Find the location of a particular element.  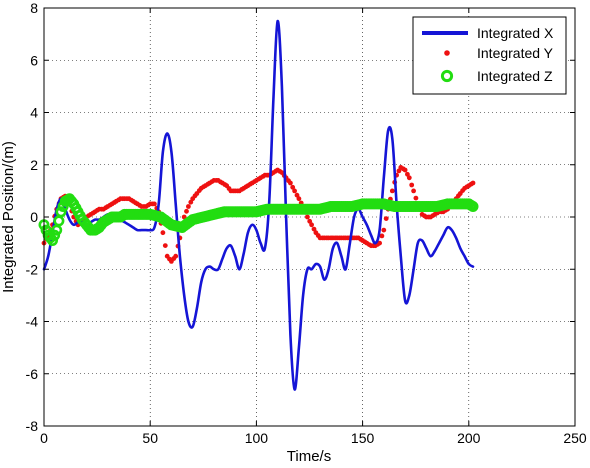

series-integrated-z is located at coordinates (258, 220).